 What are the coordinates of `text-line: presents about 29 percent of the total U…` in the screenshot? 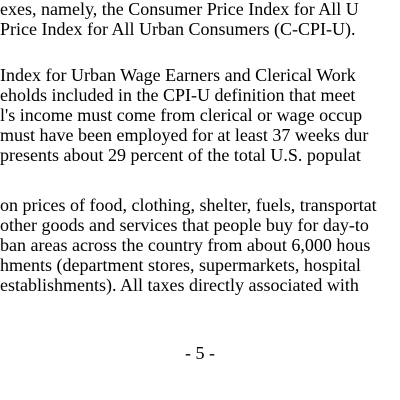 It's located at (180, 155).